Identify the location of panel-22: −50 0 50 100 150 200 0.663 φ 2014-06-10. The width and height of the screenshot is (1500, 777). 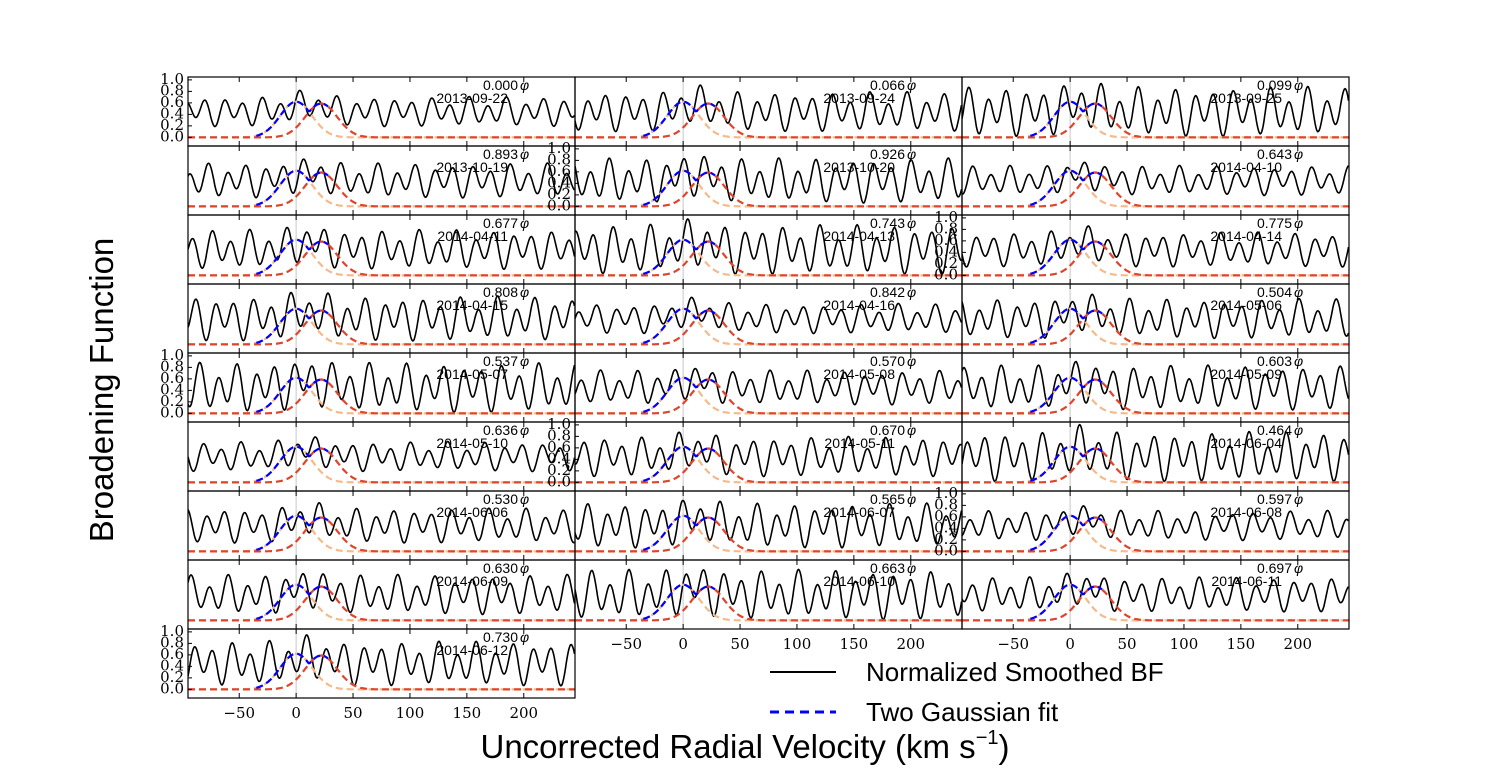
(768, 606).